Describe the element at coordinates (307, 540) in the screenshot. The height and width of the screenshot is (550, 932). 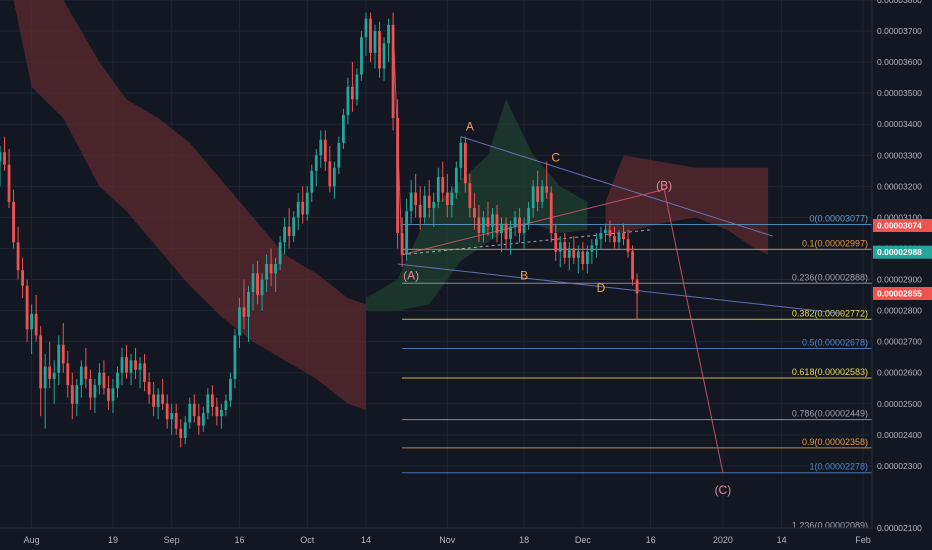
I see `time-tick-label: Oct` at that location.